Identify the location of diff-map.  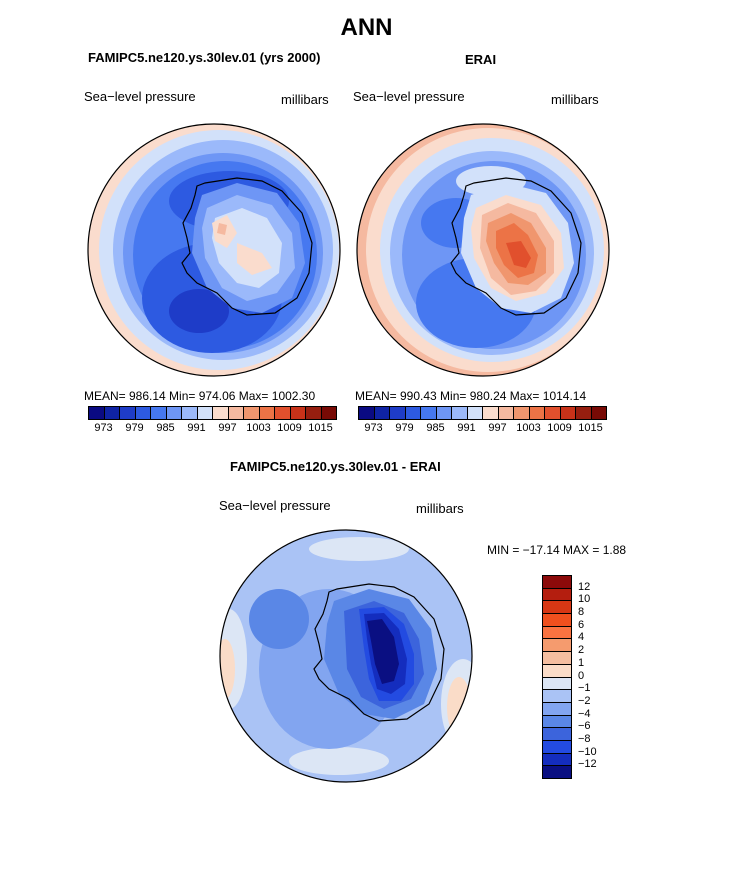
(346, 656).